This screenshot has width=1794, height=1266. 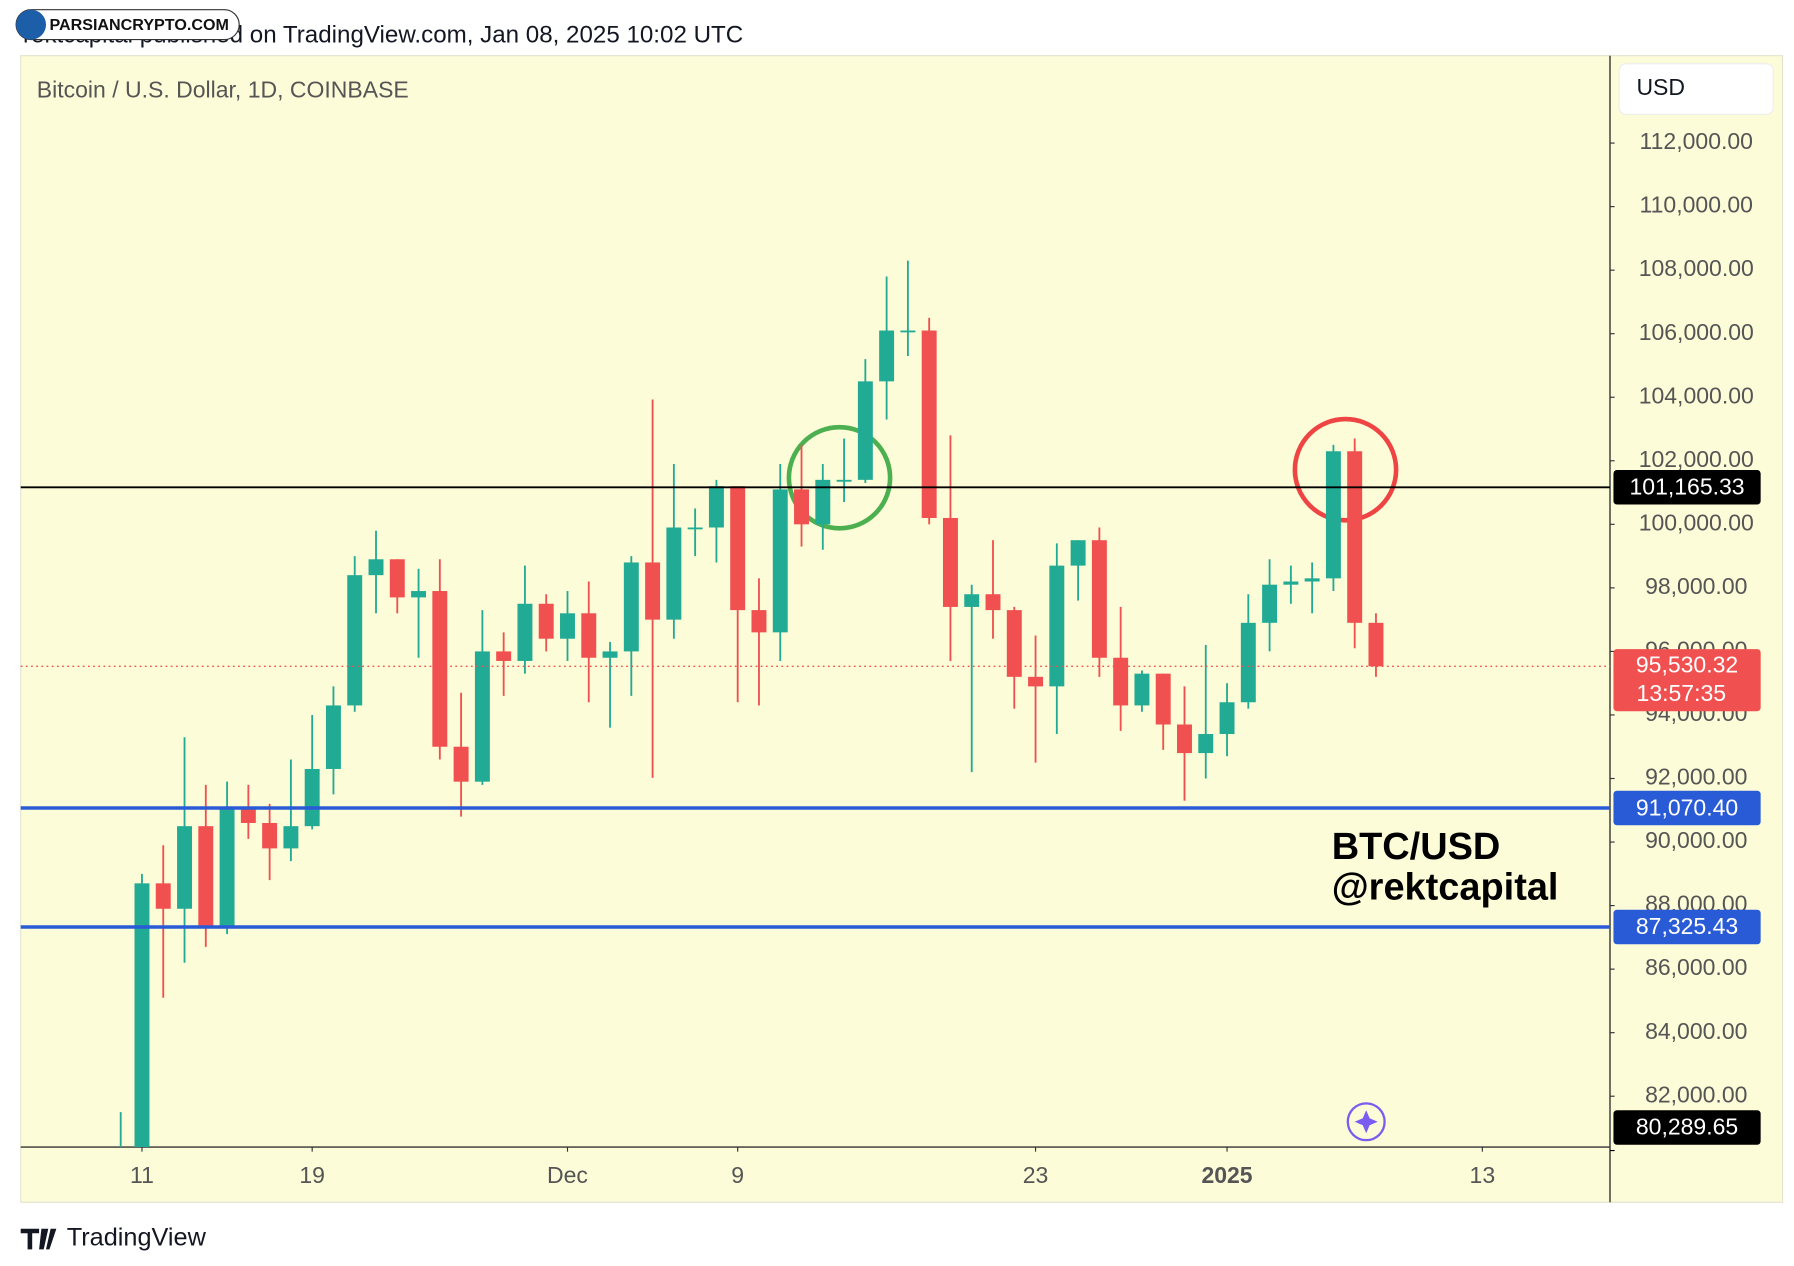 What do you see at coordinates (1416, 847) in the screenshot?
I see `annotation: BTC/USD` at bounding box center [1416, 847].